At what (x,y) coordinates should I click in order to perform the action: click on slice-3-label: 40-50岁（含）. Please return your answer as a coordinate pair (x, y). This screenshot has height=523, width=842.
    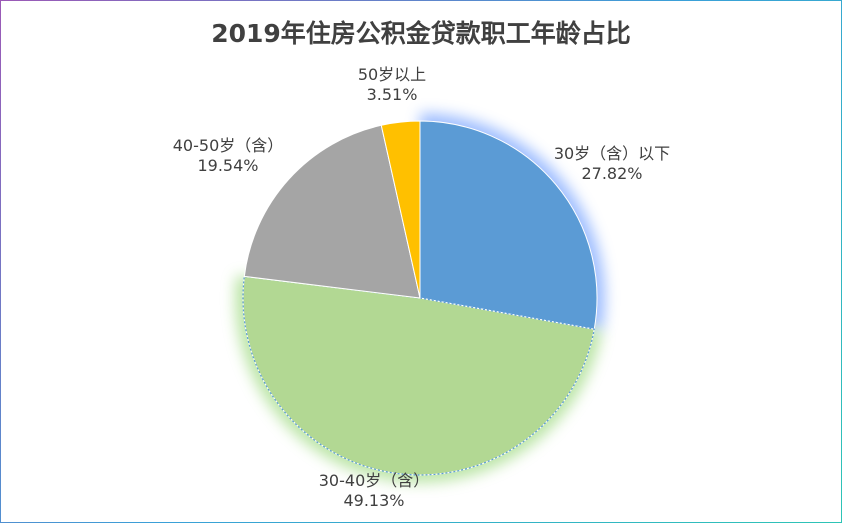
    Looking at the image, I should click on (228, 145).